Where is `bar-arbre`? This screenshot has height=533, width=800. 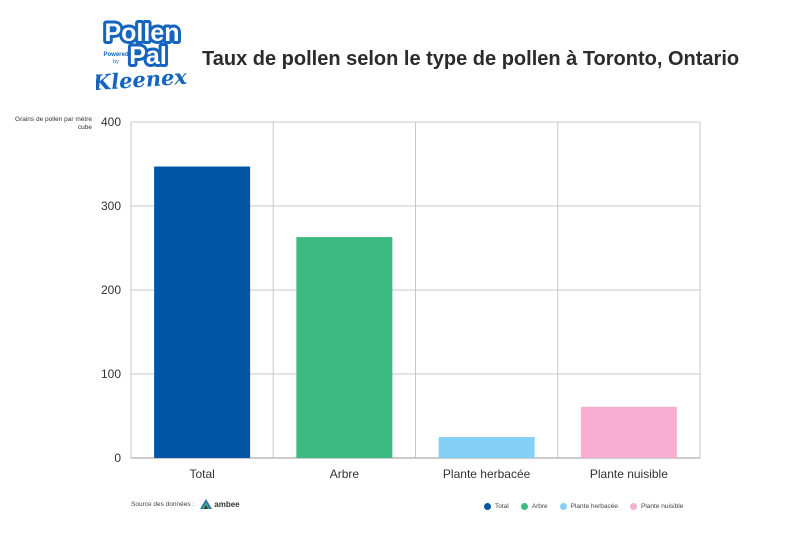 bar-arbre is located at coordinates (344, 347).